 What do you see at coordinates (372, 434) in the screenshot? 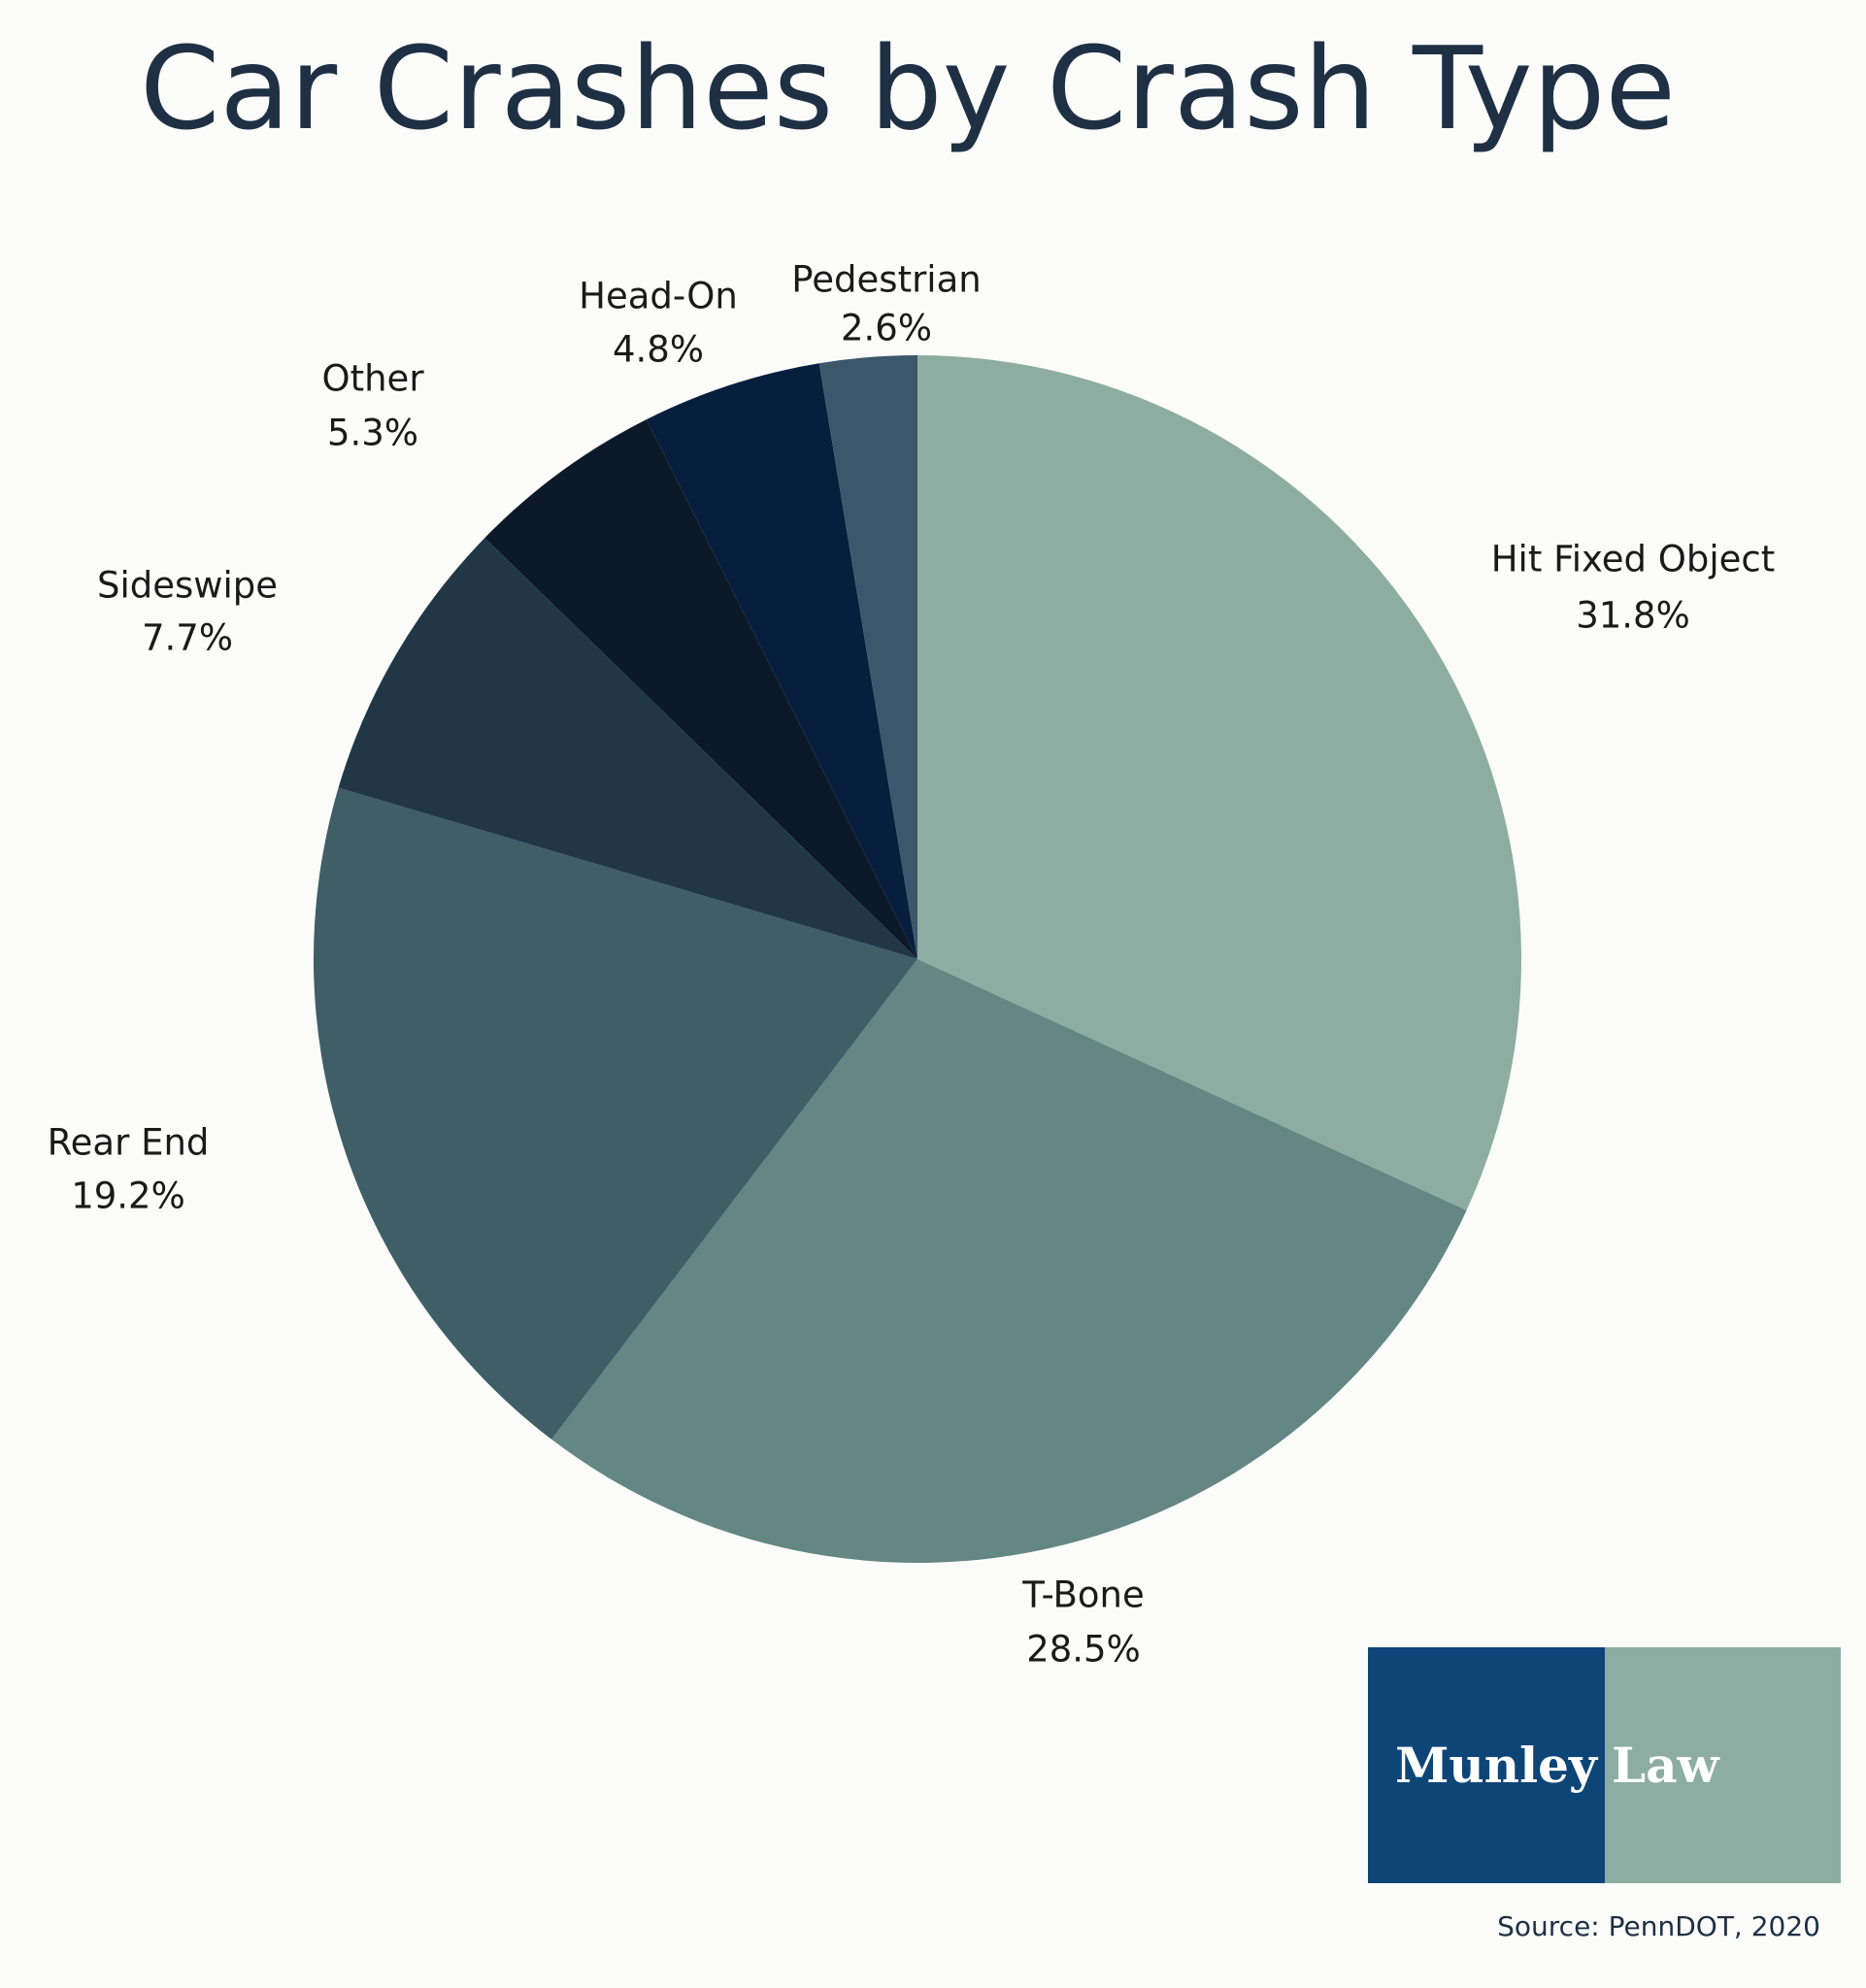
I see `value-label: 5.3%` at bounding box center [372, 434].